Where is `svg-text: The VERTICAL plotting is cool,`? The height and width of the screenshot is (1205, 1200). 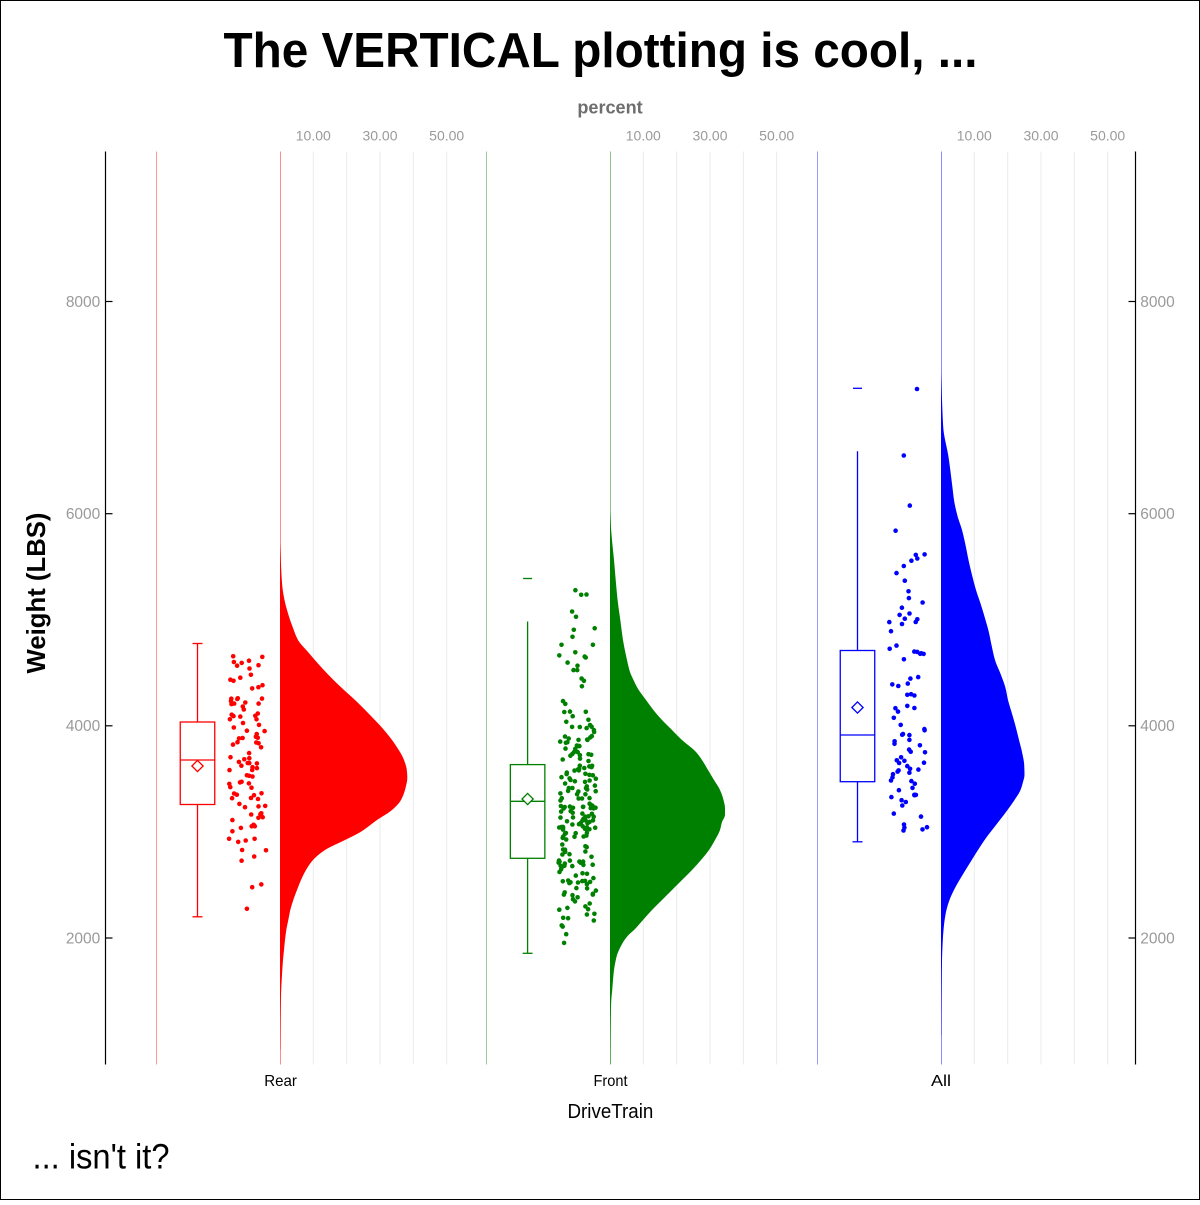
svg-text: The VERTICAL plotting is cool, is located at coordinates (601, 51).